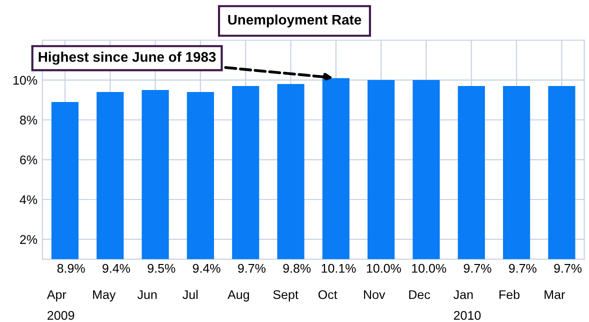  Describe the element at coordinates (104, 296) in the screenshot. I see `x-tick-label: May` at that location.